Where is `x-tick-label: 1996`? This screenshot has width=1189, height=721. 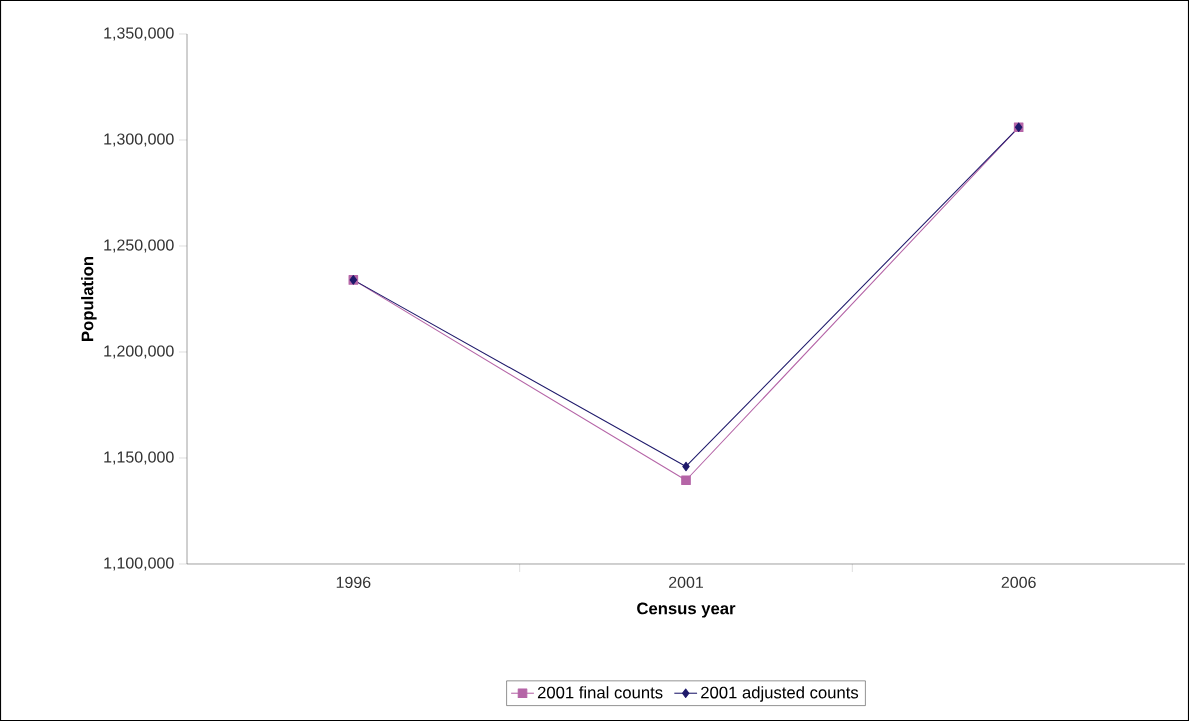 x-tick-label: 1996 is located at coordinates (353, 582).